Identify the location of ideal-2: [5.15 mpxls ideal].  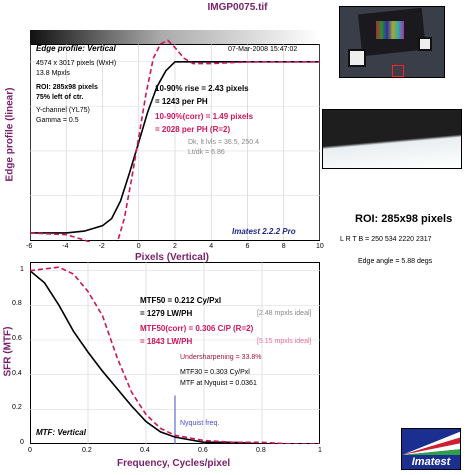
(284, 341).